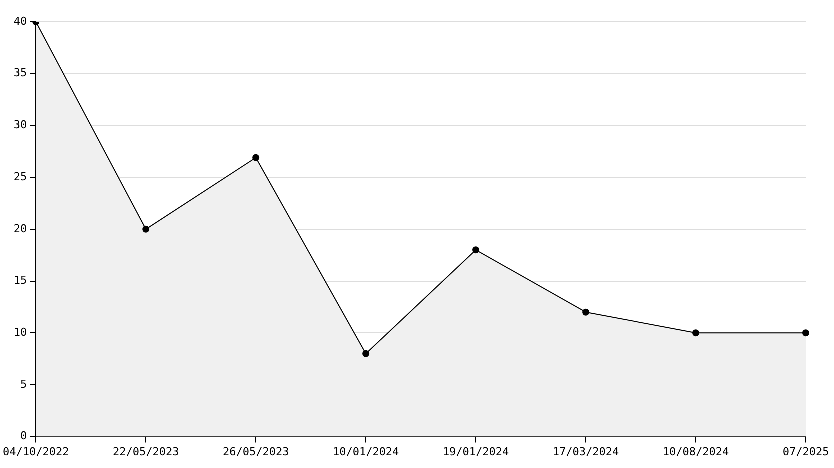  I want to click on y-tick-label: 40, so click(21, 21).